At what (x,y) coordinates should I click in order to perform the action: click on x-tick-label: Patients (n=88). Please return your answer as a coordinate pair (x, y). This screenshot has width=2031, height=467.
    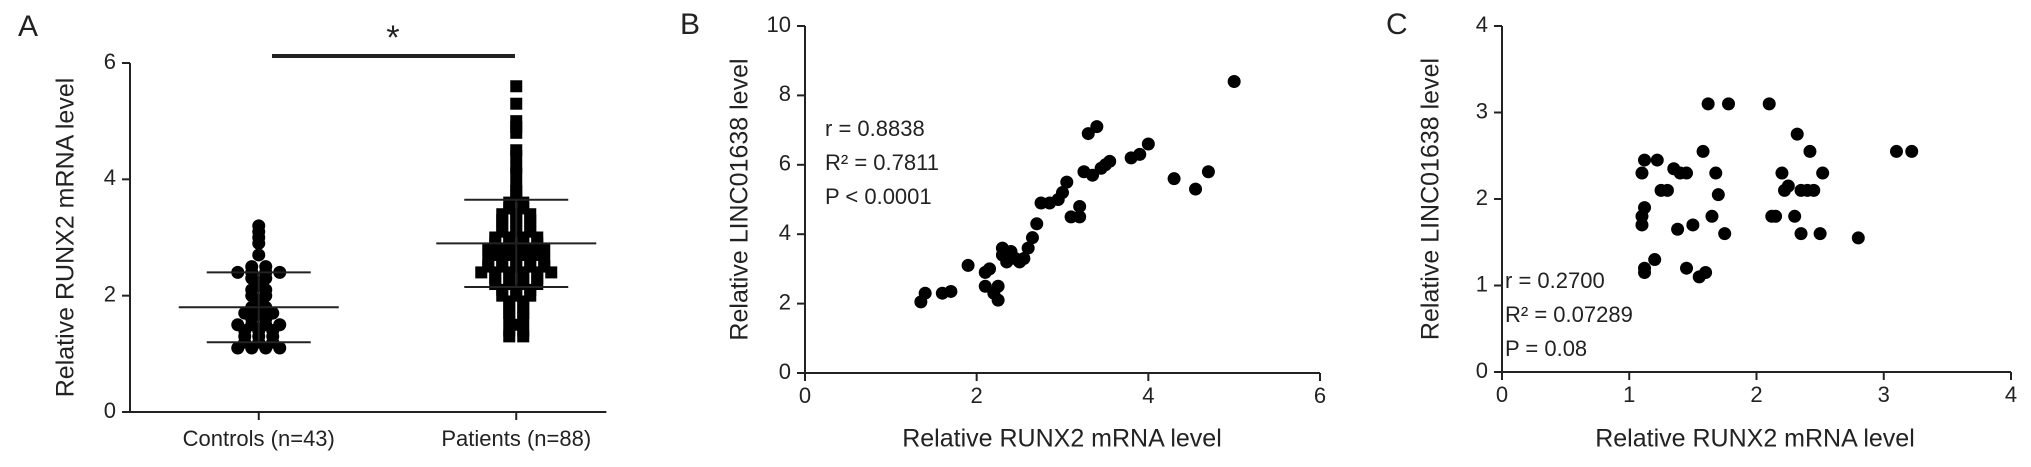
    Looking at the image, I should click on (516, 438).